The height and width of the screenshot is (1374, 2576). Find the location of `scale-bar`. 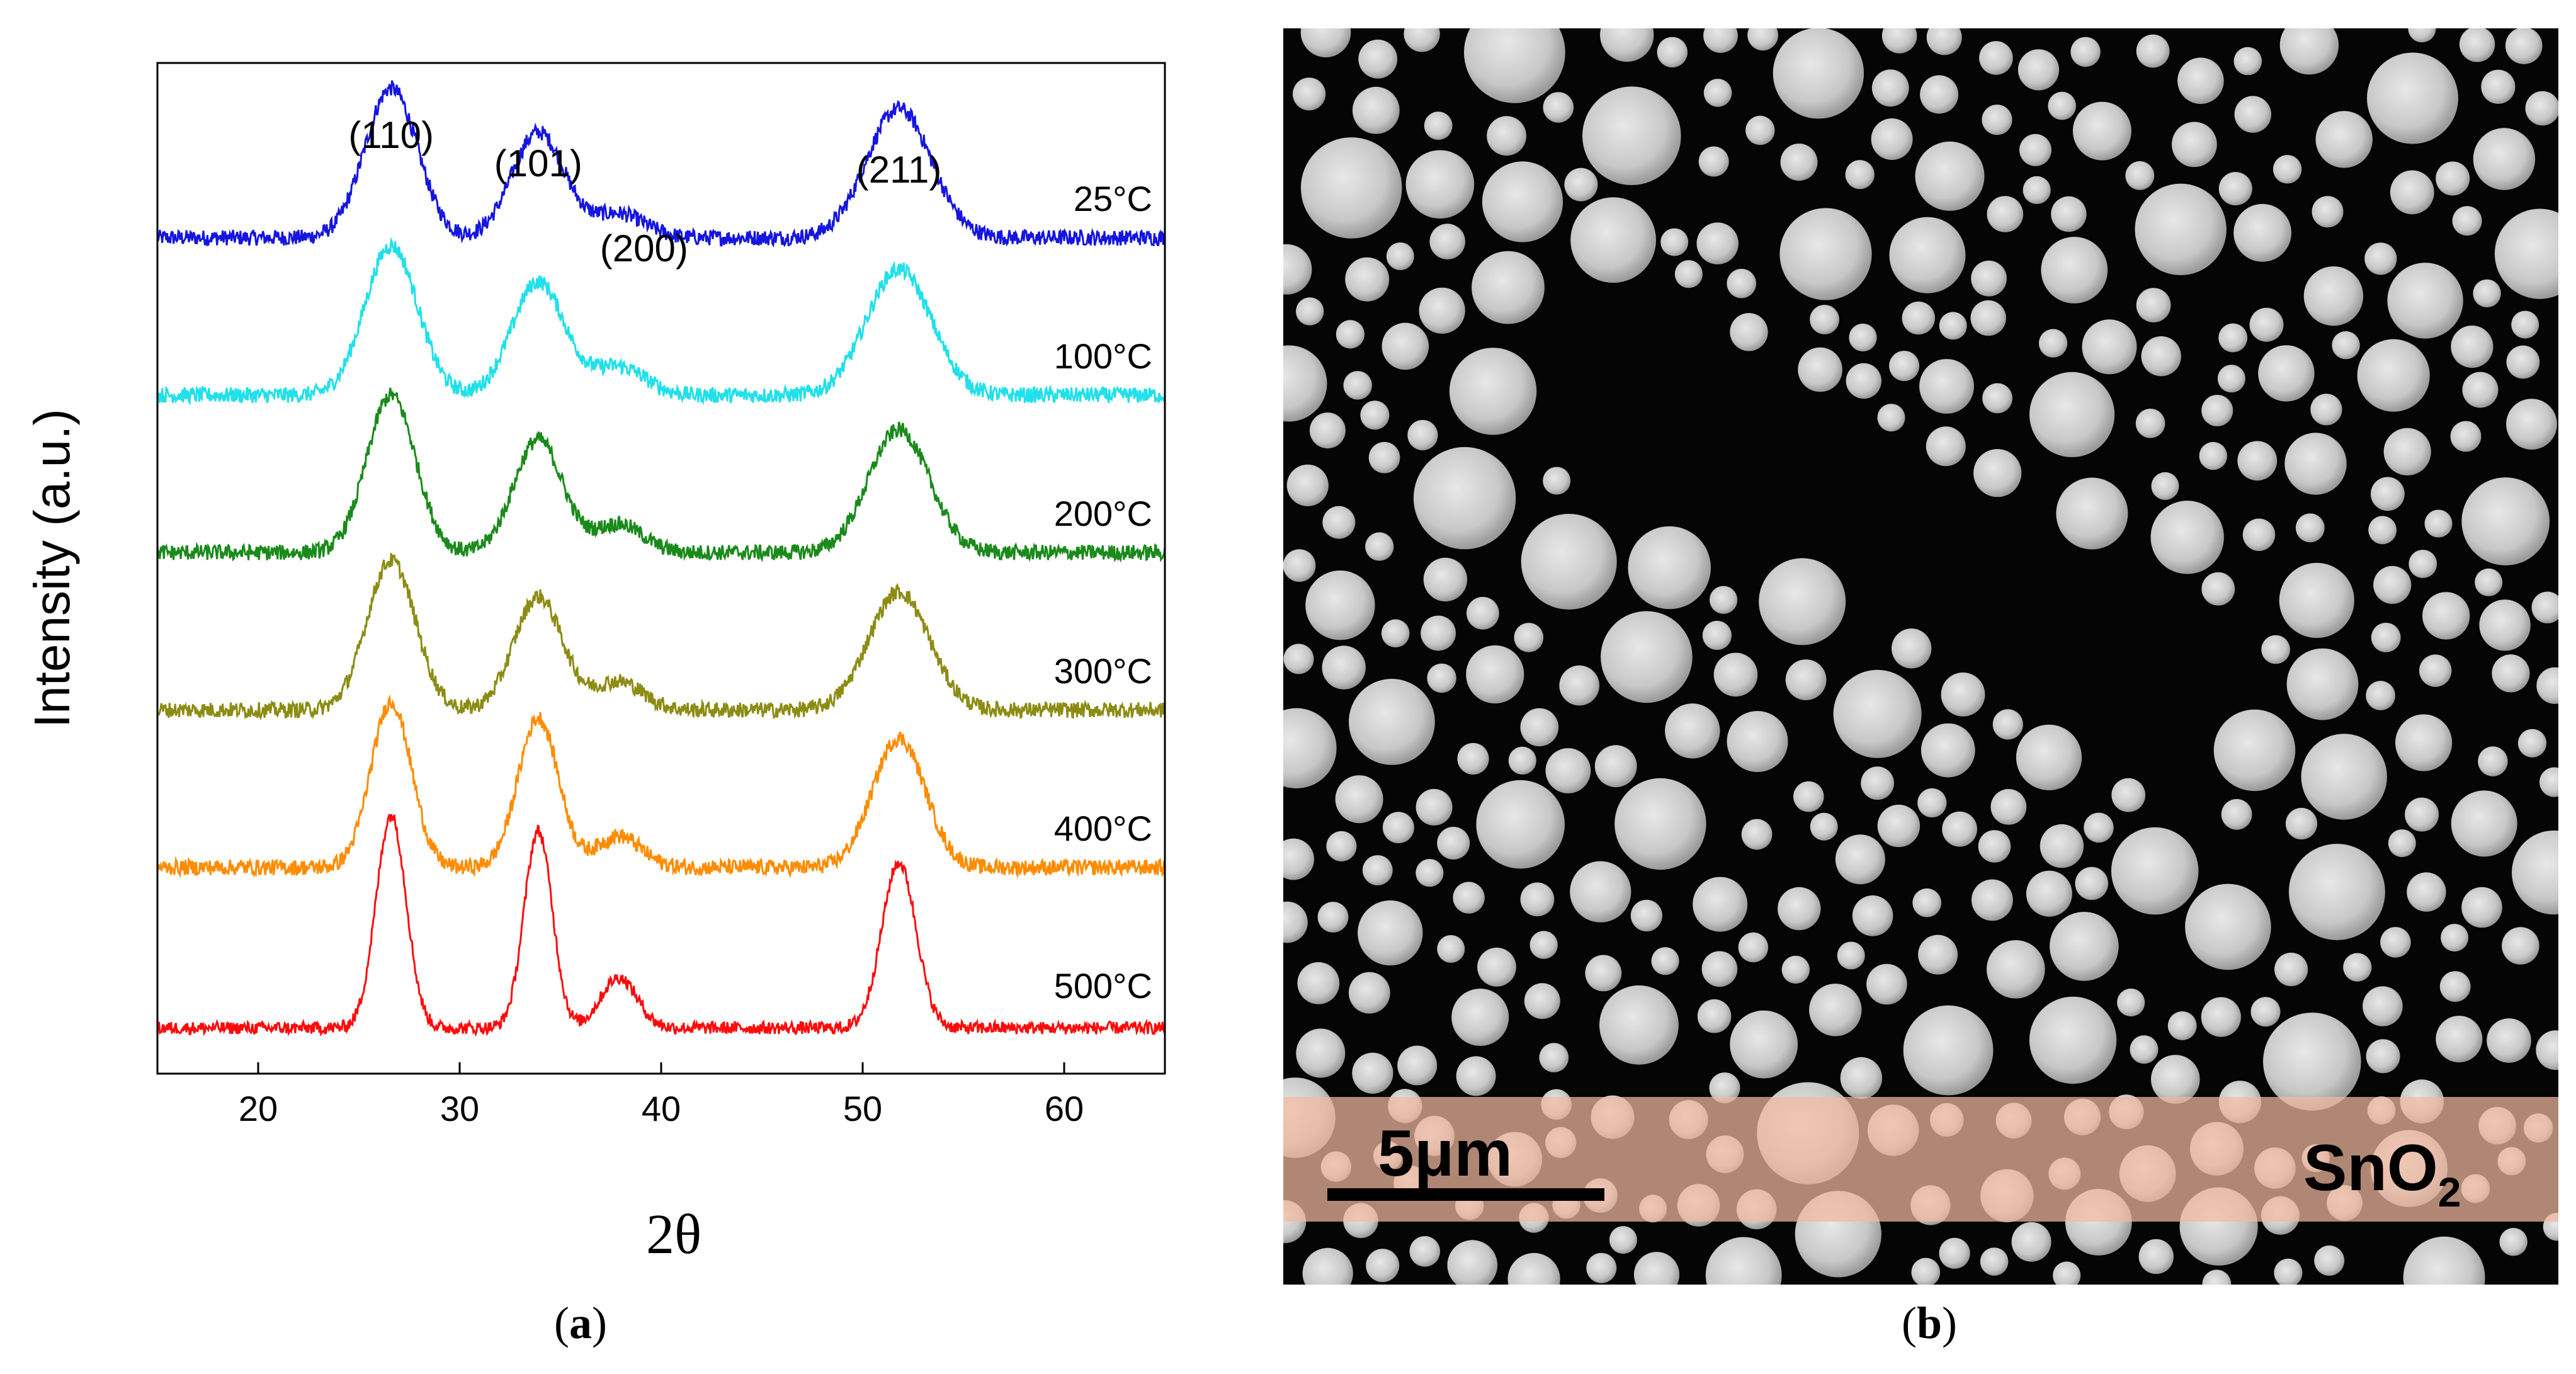

scale-bar is located at coordinates (1465, 1194).